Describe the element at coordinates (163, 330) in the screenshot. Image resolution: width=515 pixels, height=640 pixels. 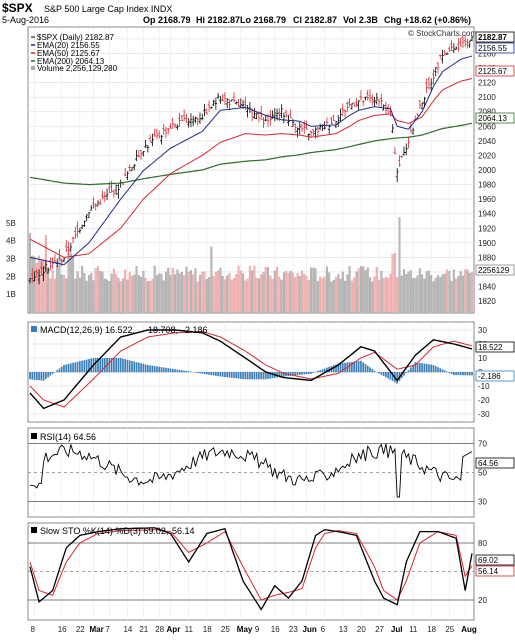
I see `macd-title-signal: 18.708,` at that location.